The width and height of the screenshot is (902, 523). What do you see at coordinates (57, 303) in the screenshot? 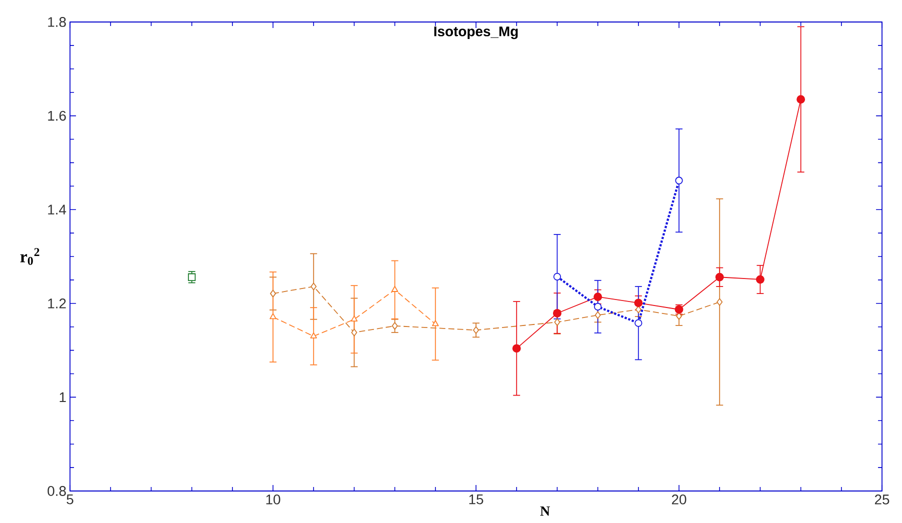
I see `y-tick-label: 1.2` at bounding box center [57, 303].